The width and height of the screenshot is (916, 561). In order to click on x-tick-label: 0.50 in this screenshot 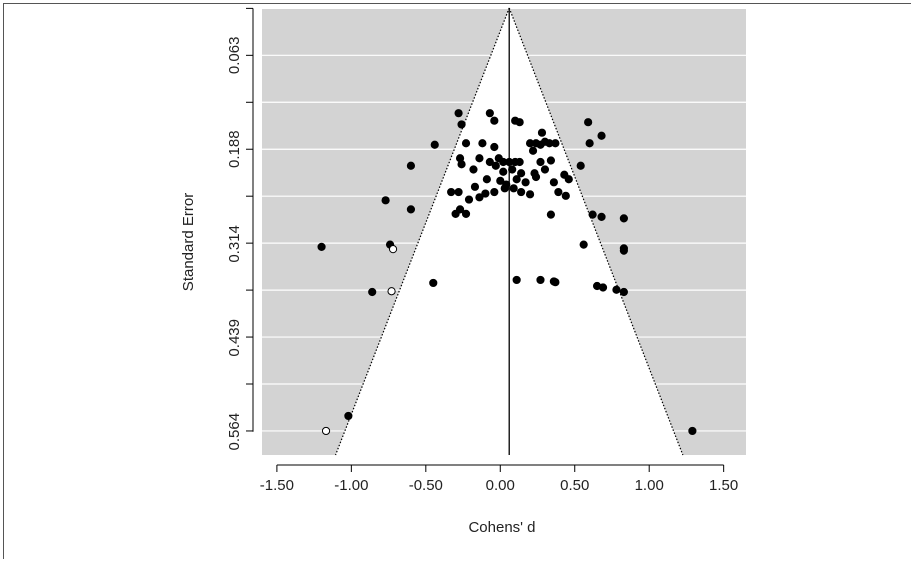, I will do `click(574, 485)`.